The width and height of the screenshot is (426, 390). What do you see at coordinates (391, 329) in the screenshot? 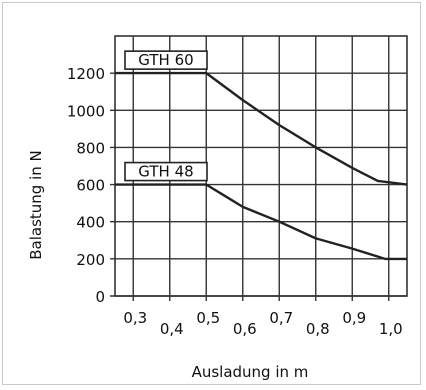
I see `x-tick-label-7: 1,0` at bounding box center [391, 329].